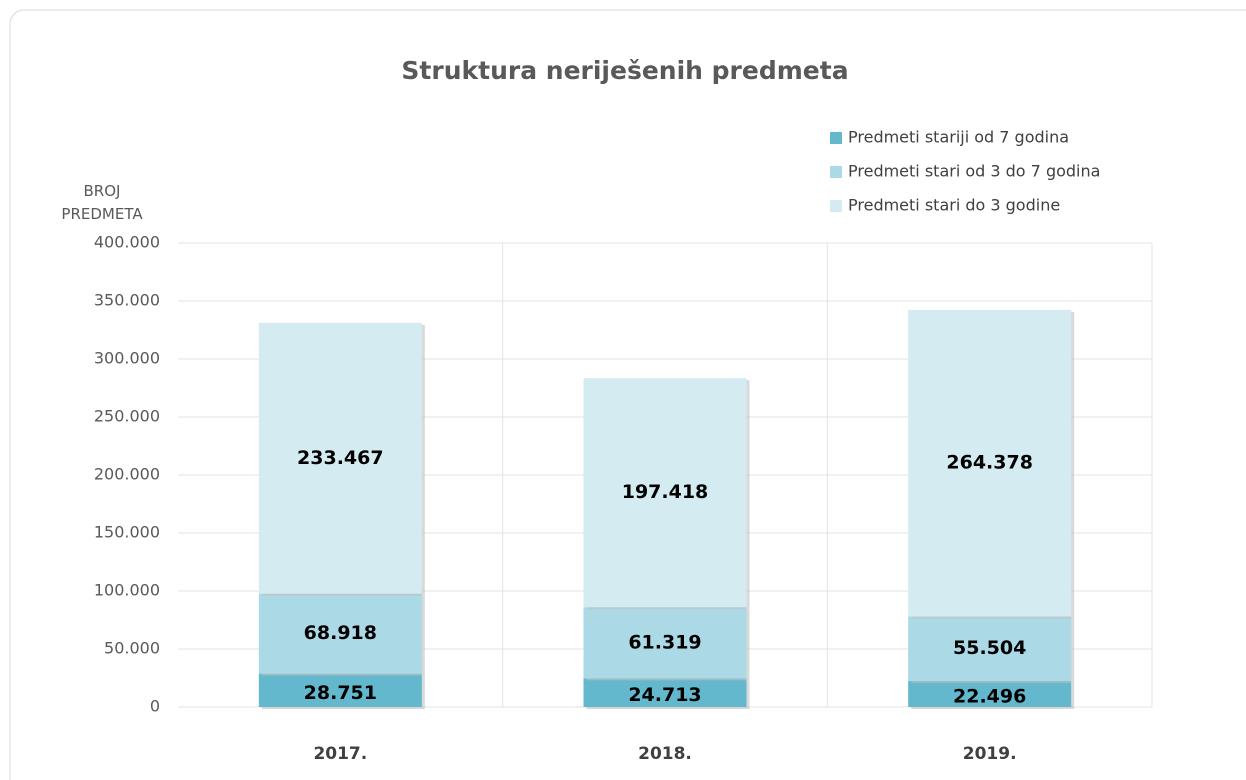  Describe the element at coordinates (340, 754) in the screenshot. I see `x-tick-label: 2017.` at that location.